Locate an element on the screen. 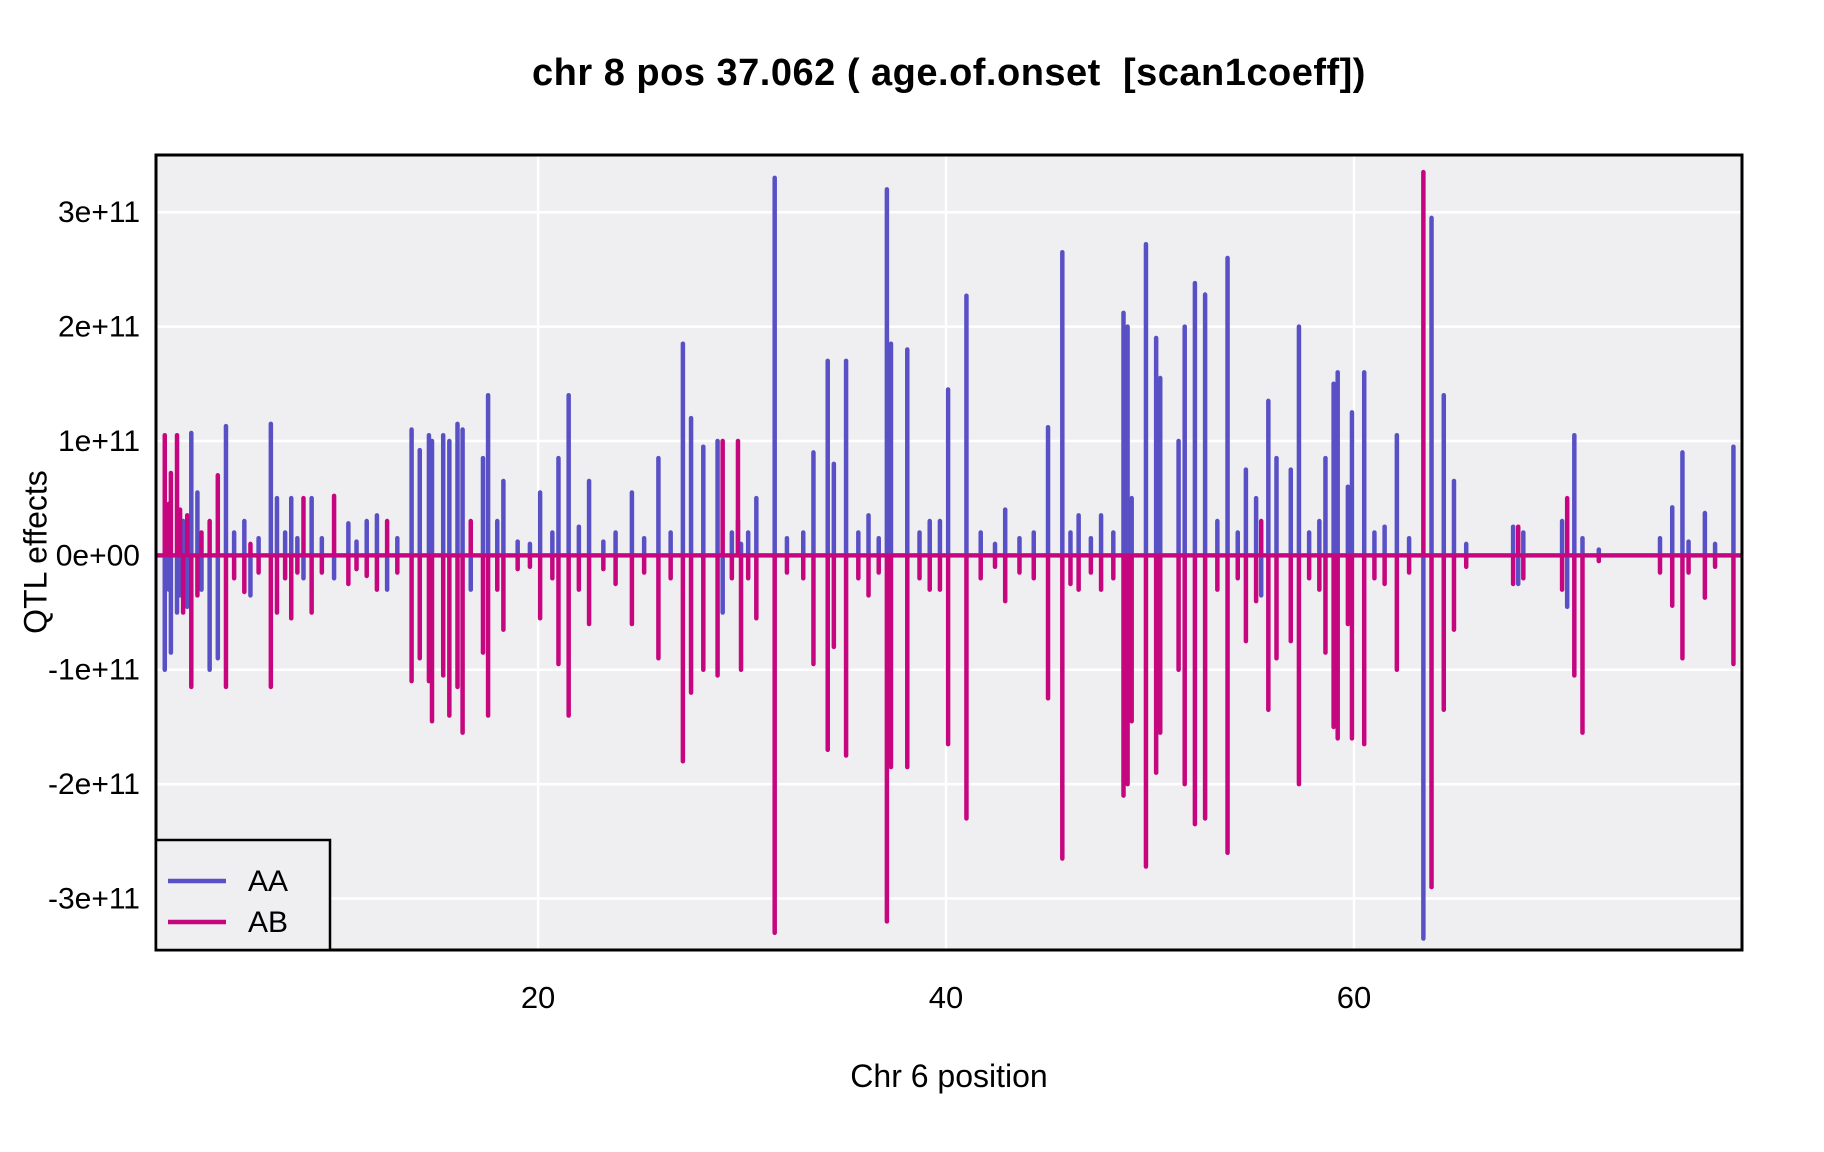 The width and height of the screenshot is (1824, 1152). y-tick-label: 1e+11 is located at coordinates (99, 441).